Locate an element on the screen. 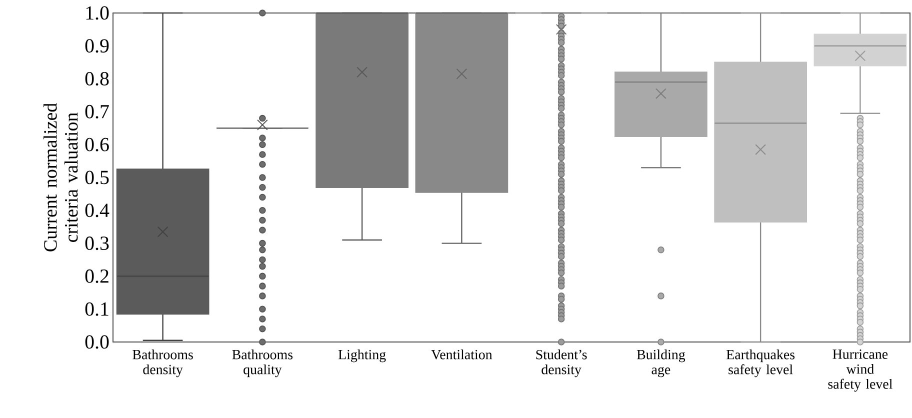 The width and height of the screenshot is (912, 418). y-tick-label: 0.3 is located at coordinates (97, 243).